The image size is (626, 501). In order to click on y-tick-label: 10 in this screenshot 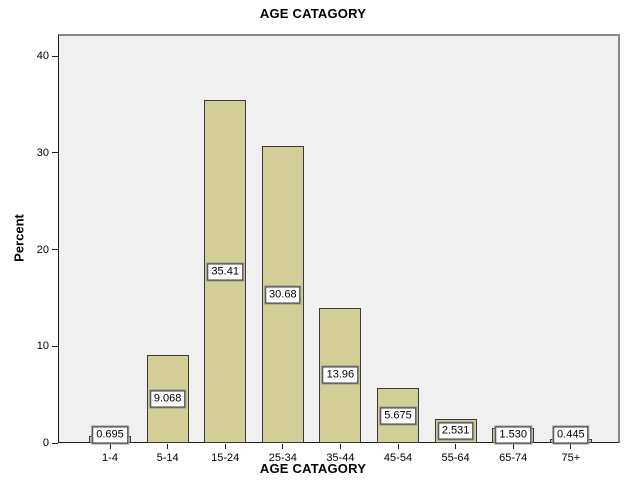, I will do `click(42, 346)`.